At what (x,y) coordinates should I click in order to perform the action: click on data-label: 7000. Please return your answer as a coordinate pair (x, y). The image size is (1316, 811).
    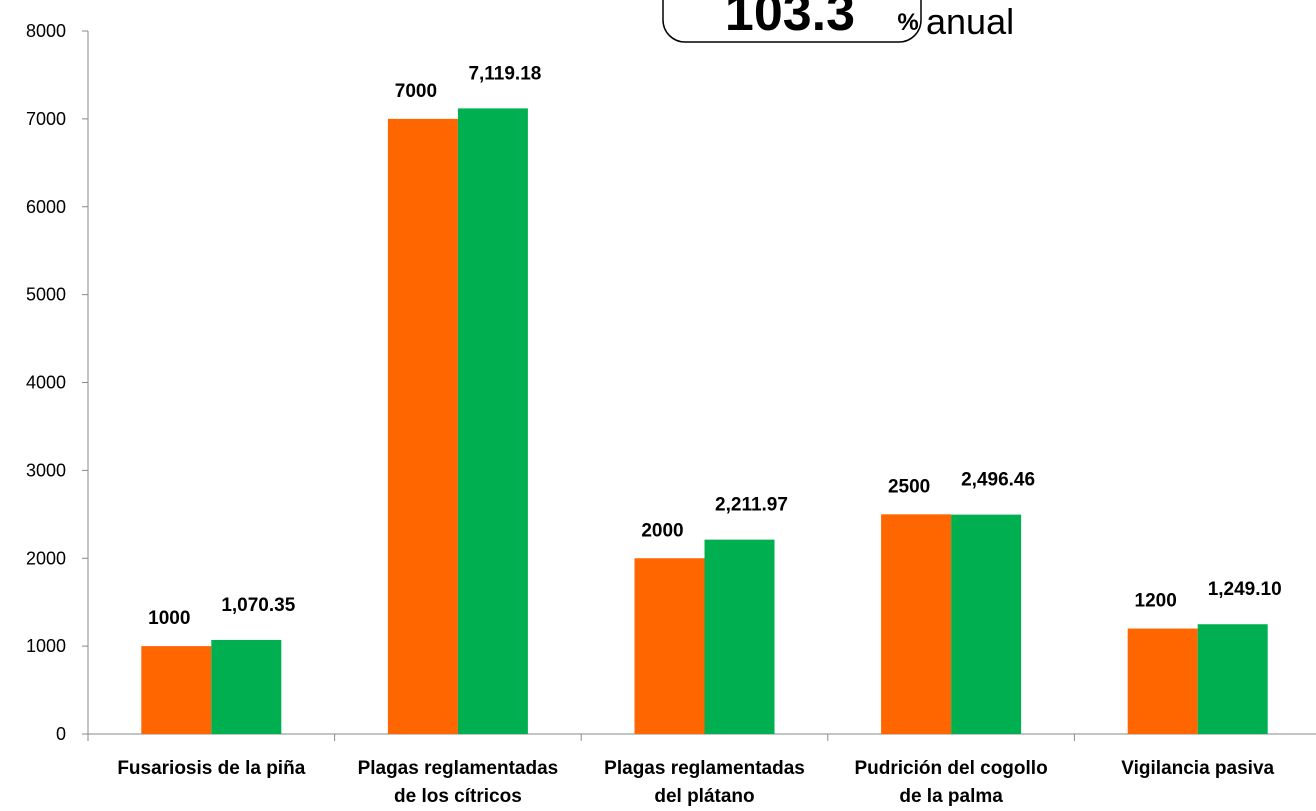
    Looking at the image, I should click on (416, 91).